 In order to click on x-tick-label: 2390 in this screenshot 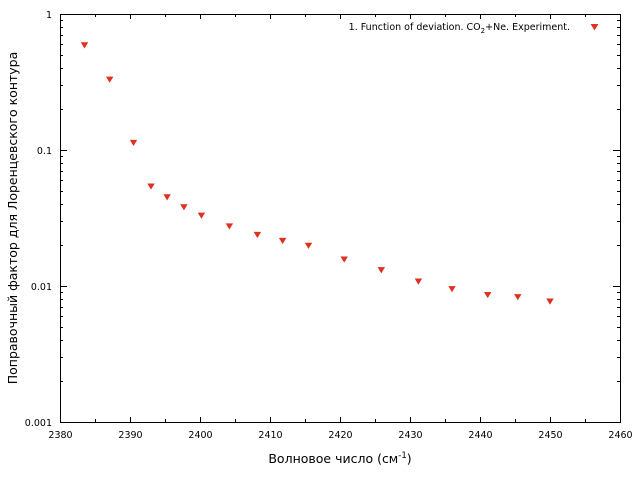, I will do `click(130, 435)`.